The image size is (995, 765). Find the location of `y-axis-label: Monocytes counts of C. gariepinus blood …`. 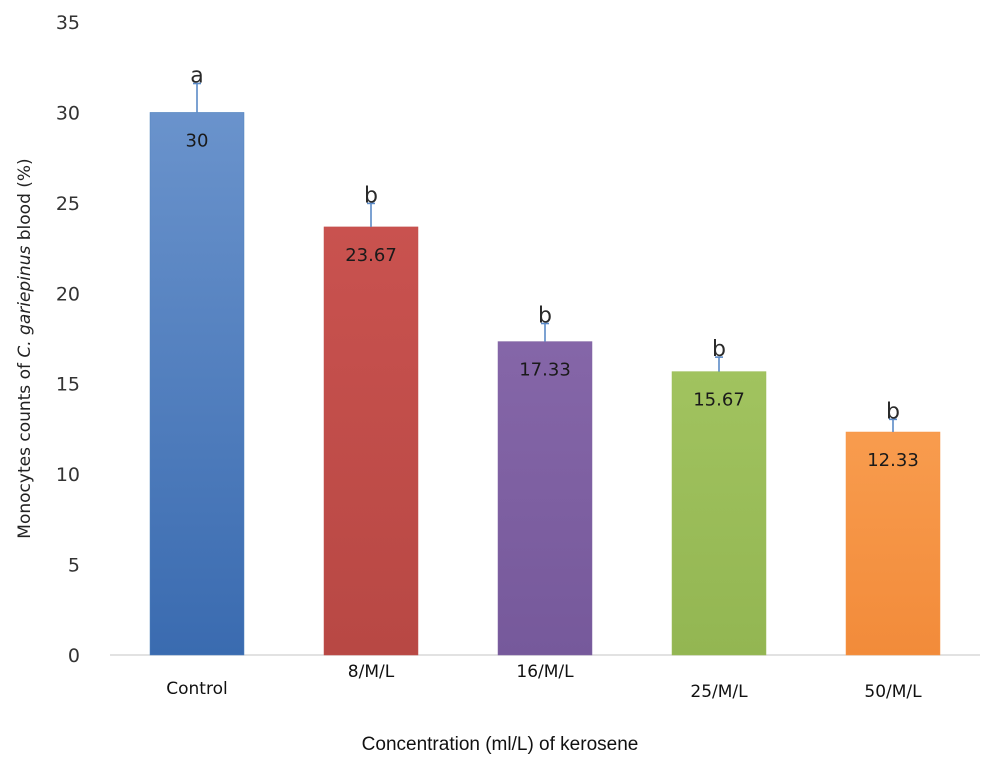

y-axis-label: Monocytes counts of C. gariepinus blood … is located at coordinates (25, 348).